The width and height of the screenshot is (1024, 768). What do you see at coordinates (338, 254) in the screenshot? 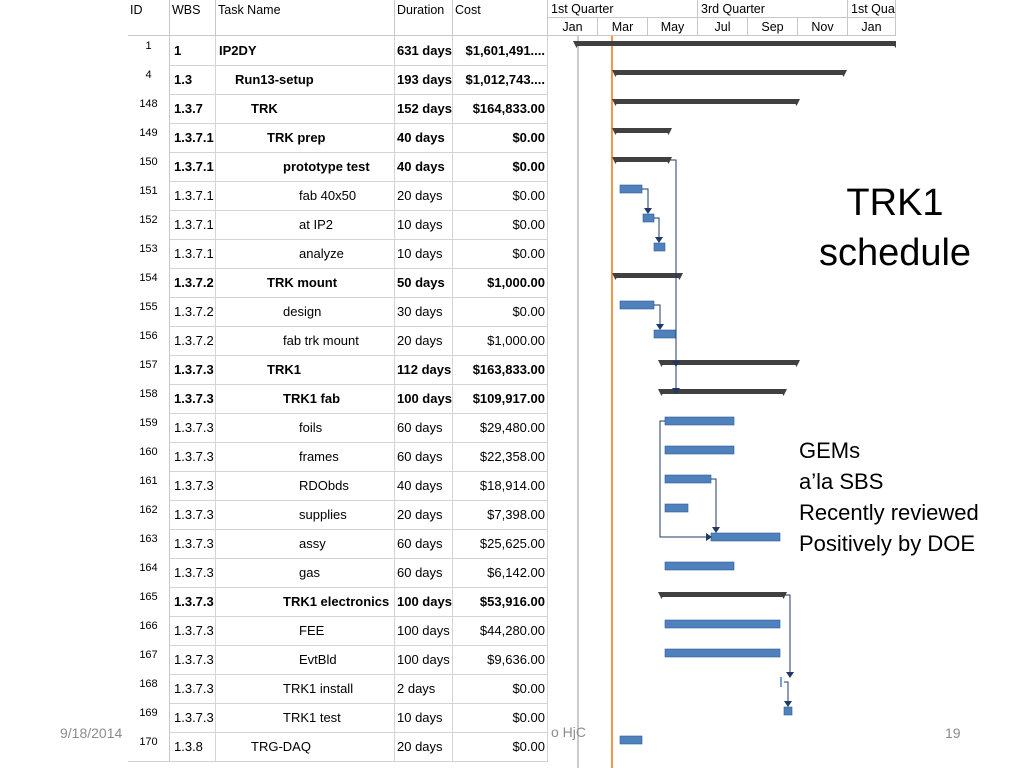
I see `table-row: 153 1.3.7.1 analyze 10 days $0.00` at bounding box center [338, 254].